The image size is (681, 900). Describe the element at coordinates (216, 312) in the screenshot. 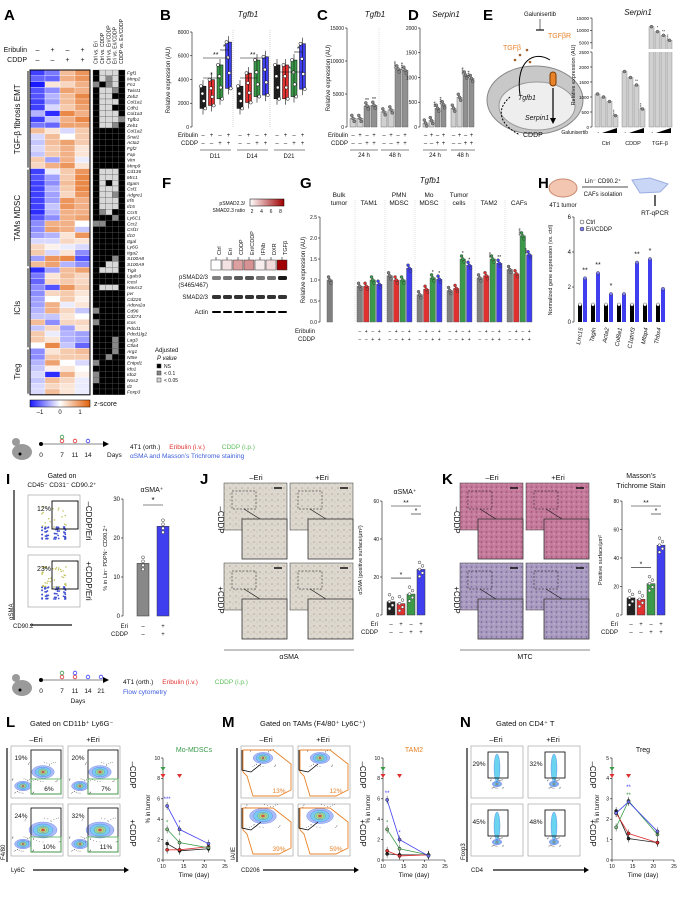

I see `actin-band` at that location.